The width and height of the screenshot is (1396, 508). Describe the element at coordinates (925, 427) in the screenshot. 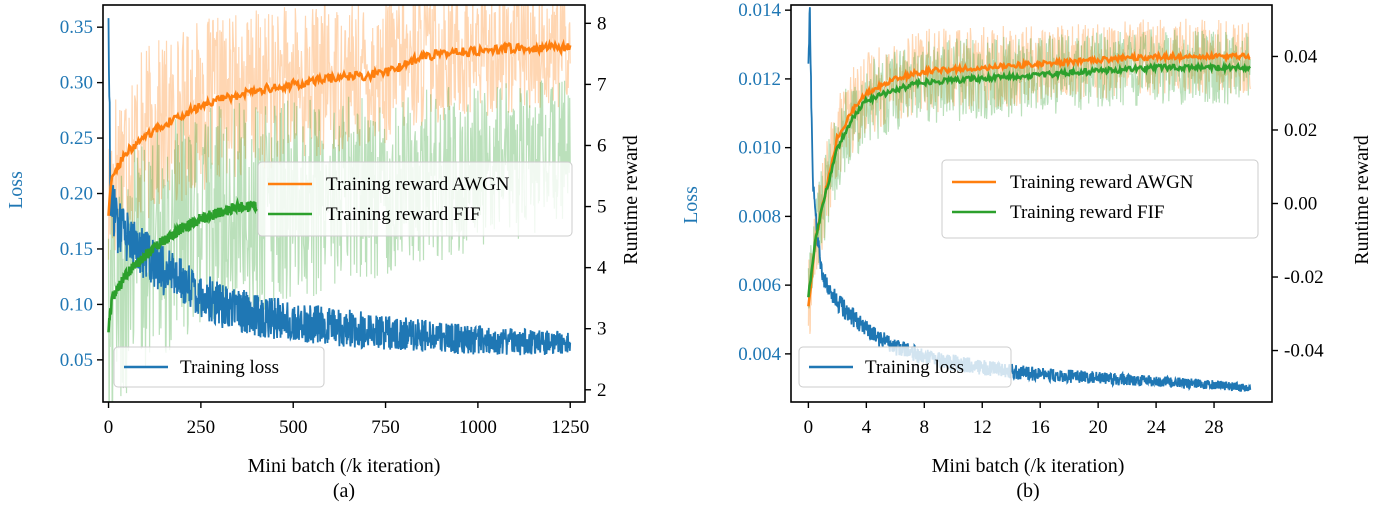

I see `x-tick-label: 8` at that location.